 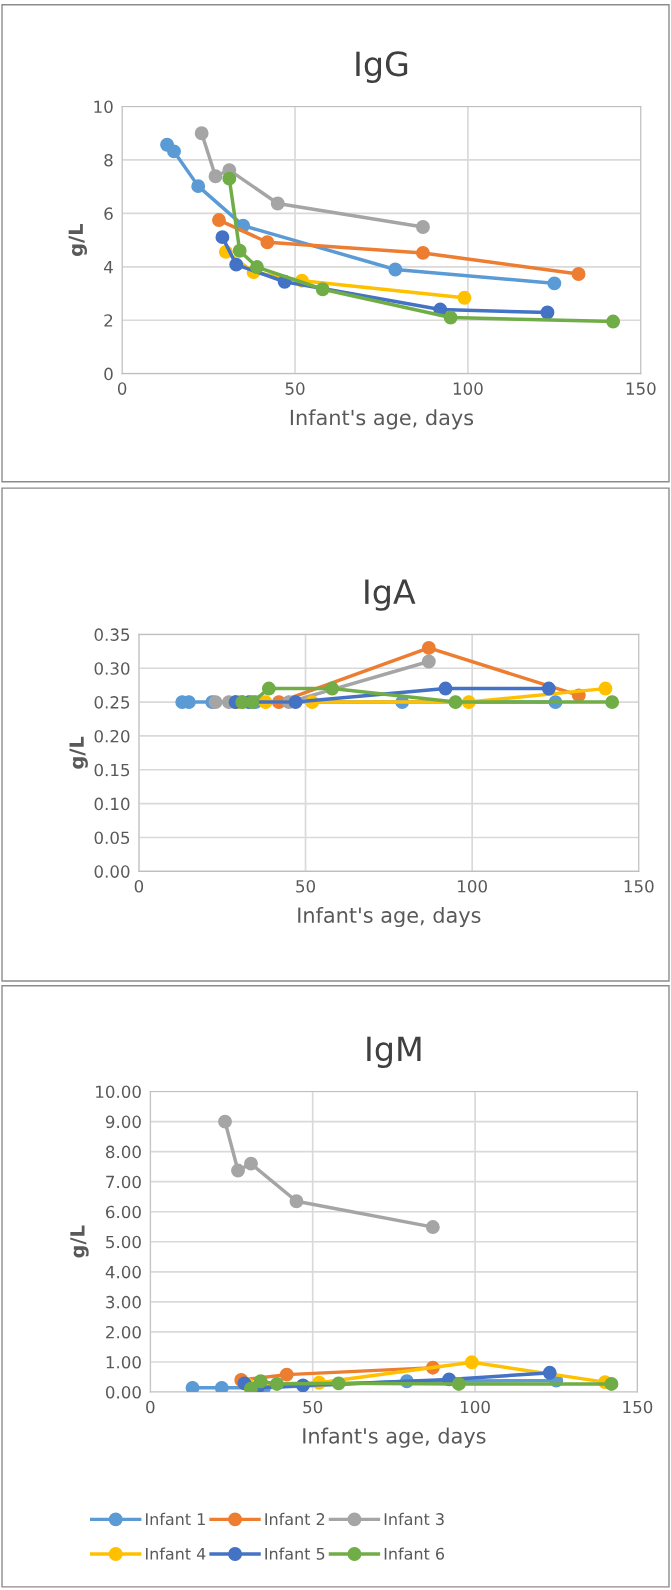 What do you see at coordinates (112, 804) in the screenshot?
I see `y-tick-label: 0.10` at bounding box center [112, 804].